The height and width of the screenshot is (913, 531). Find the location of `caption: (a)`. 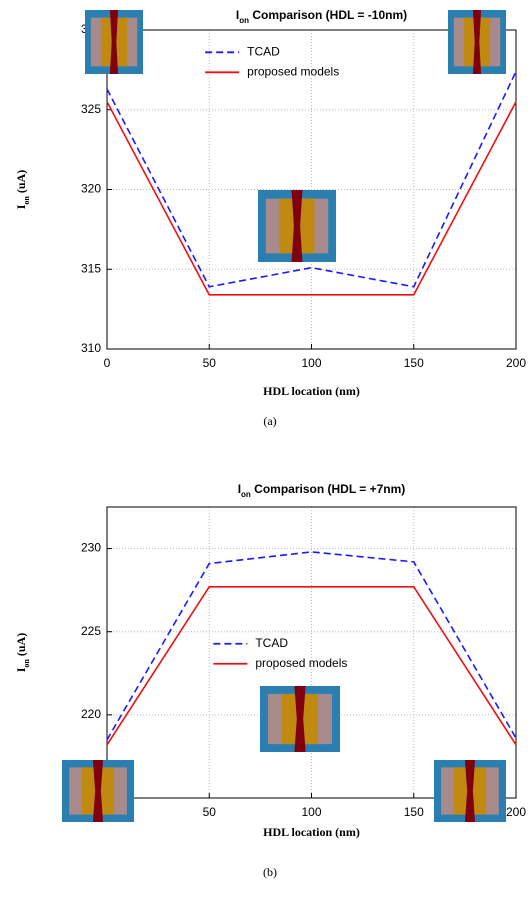

caption: (a) is located at coordinates (269, 421).